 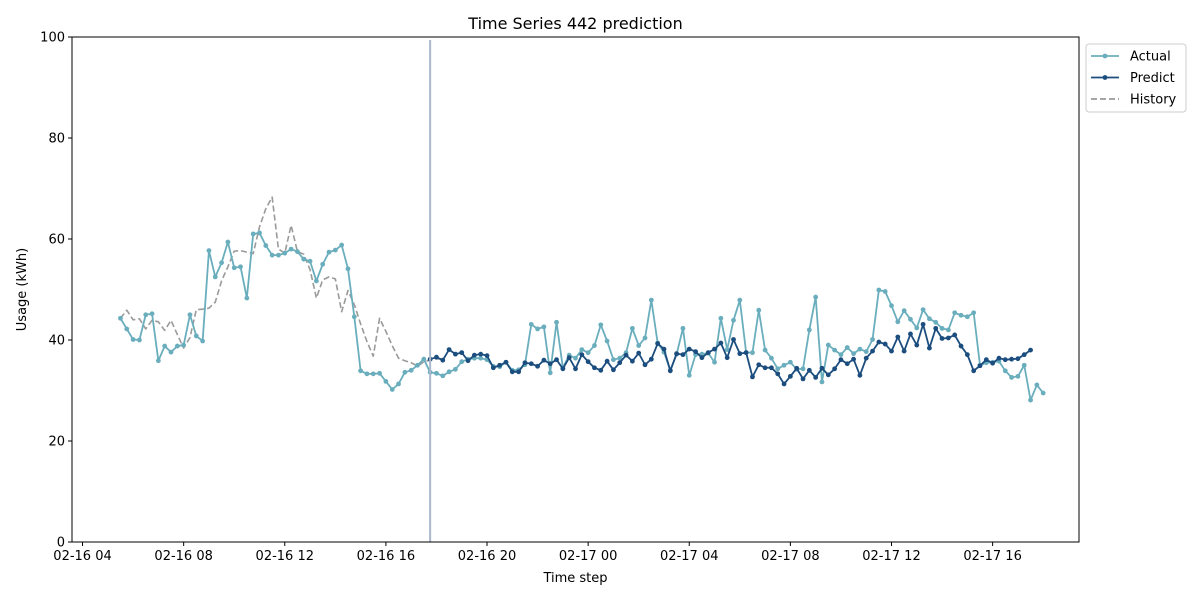 I want to click on y-tick-label: 20, so click(x=56, y=442).